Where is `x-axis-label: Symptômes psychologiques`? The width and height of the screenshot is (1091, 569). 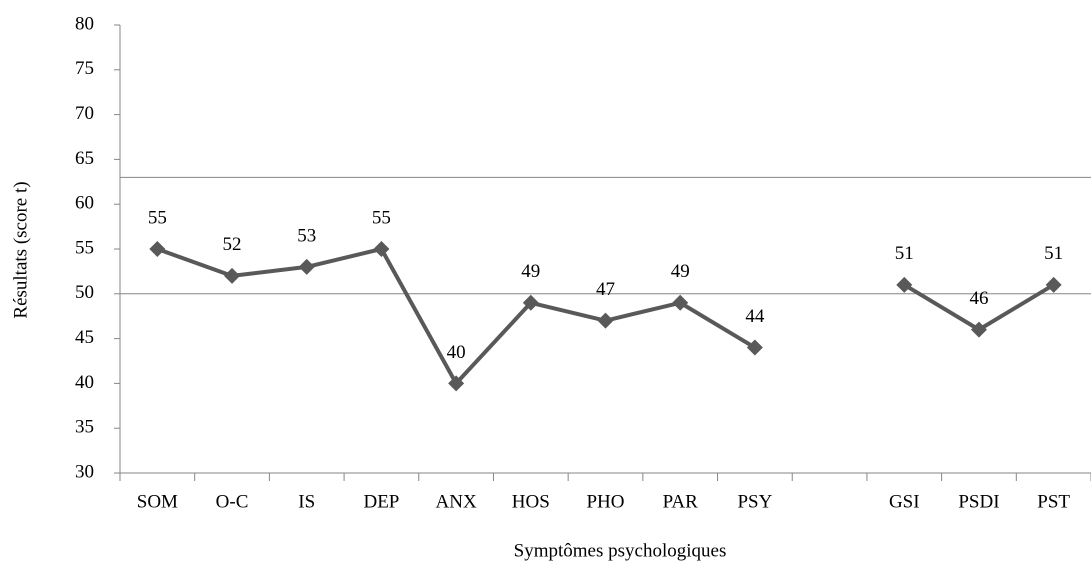 x-axis-label: Symptômes psychologiques is located at coordinates (620, 550).